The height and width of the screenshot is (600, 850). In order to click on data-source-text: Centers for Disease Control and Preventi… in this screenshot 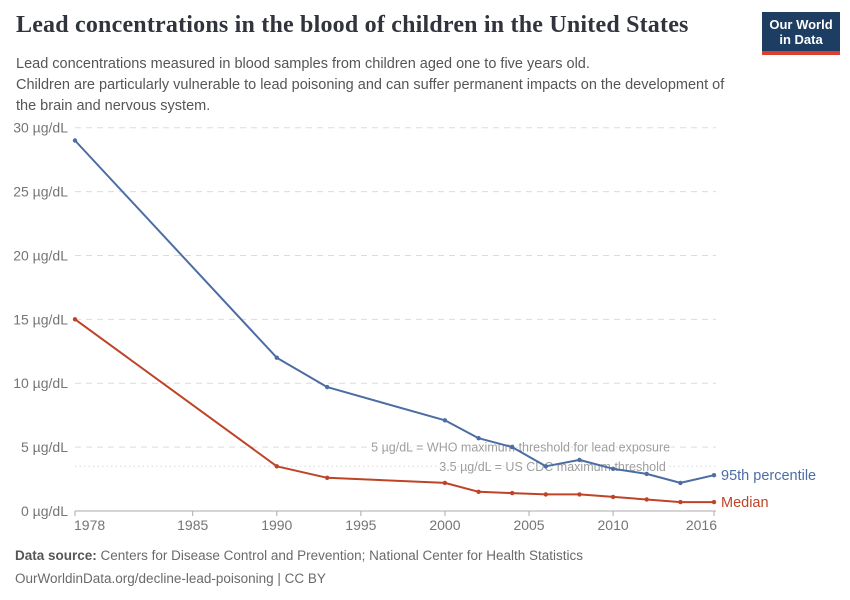, I will do `click(342, 555)`.